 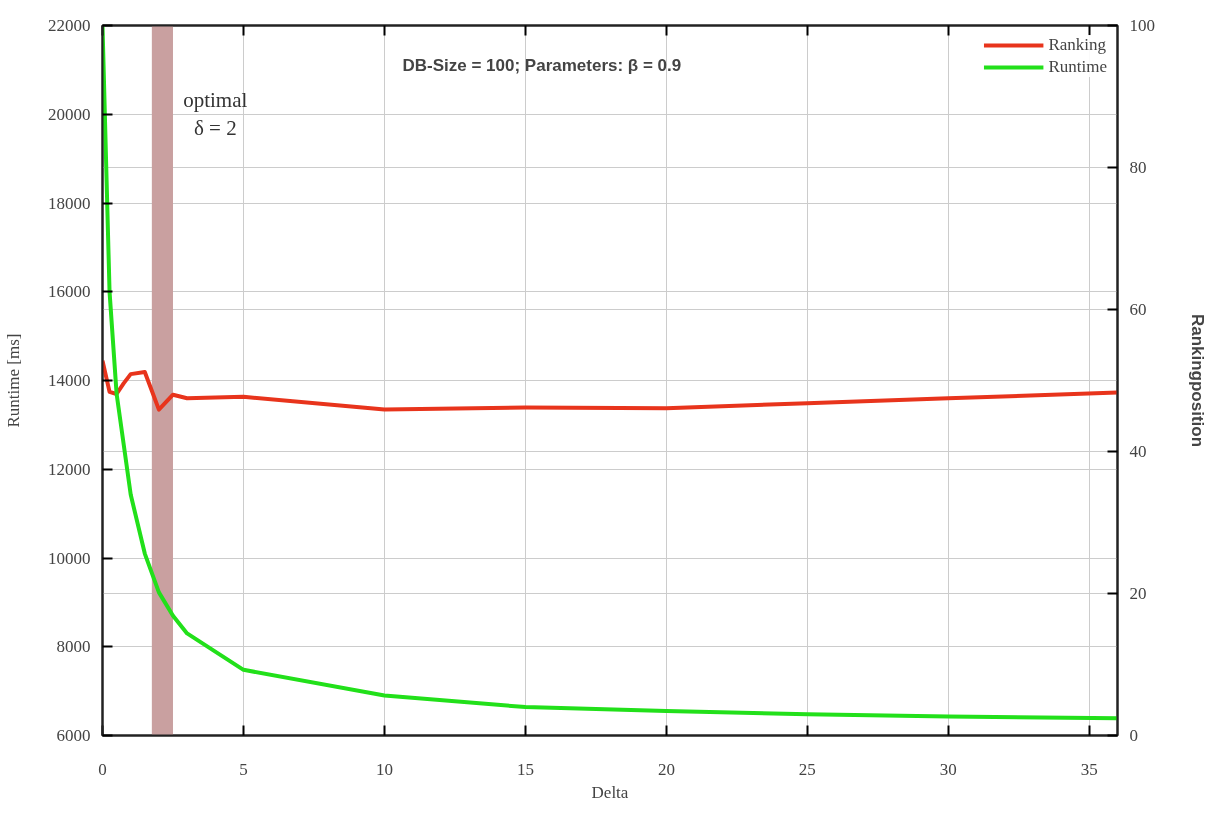 I want to click on y-tick-label: 22000, so click(x=69, y=25).